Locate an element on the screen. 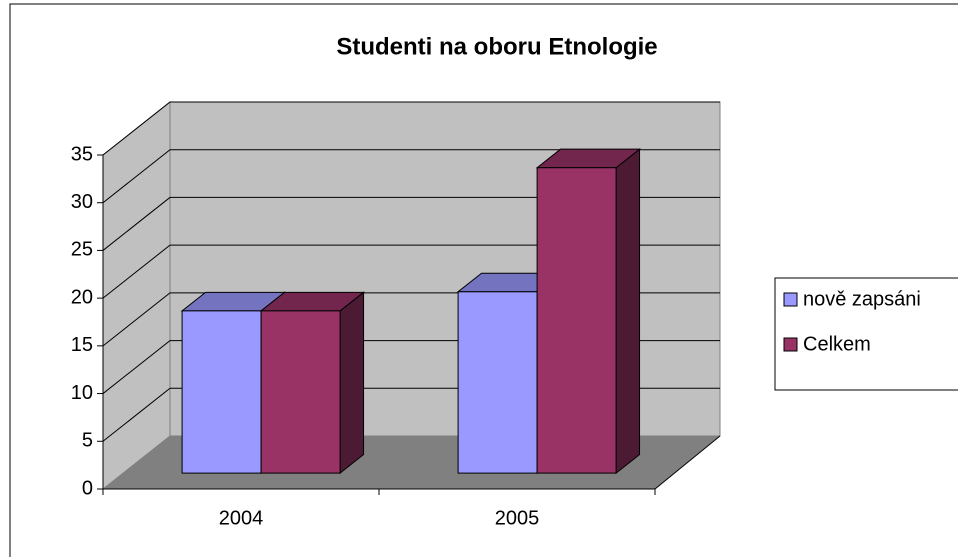 This screenshot has height=557, width=958. chart-title: Studenti na oboru Etnologie is located at coordinates (496, 46).